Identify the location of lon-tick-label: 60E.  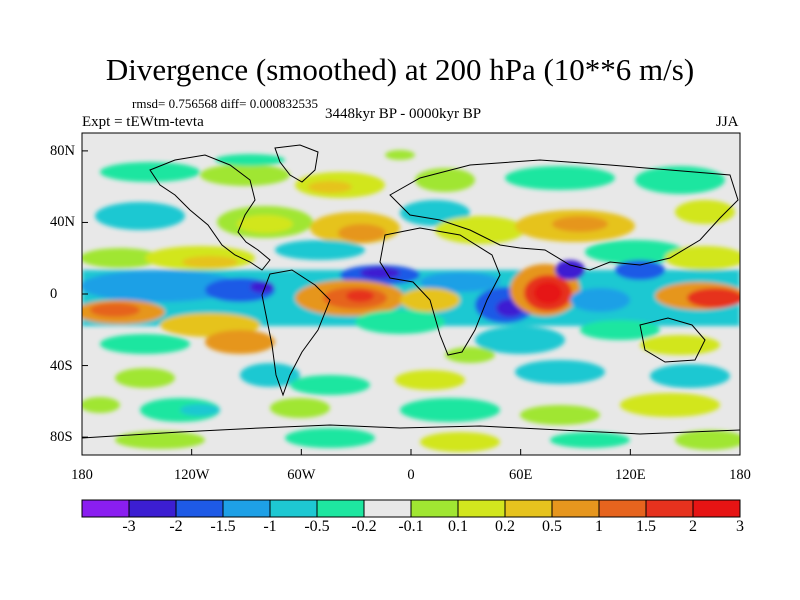
(520, 475).